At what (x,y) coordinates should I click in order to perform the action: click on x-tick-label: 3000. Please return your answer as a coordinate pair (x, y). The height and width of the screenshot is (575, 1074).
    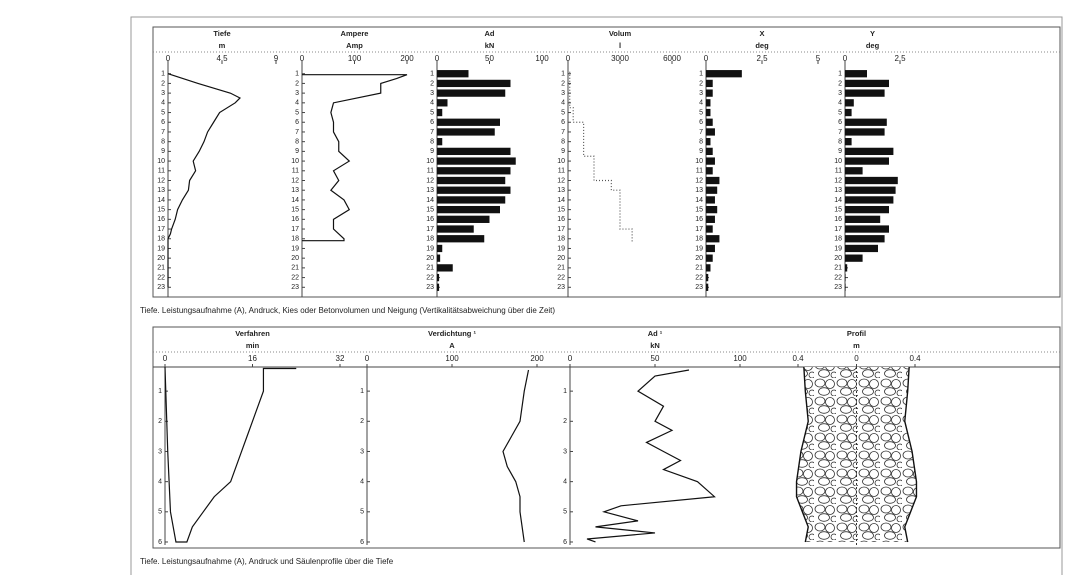
    Looking at the image, I should click on (620, 58).